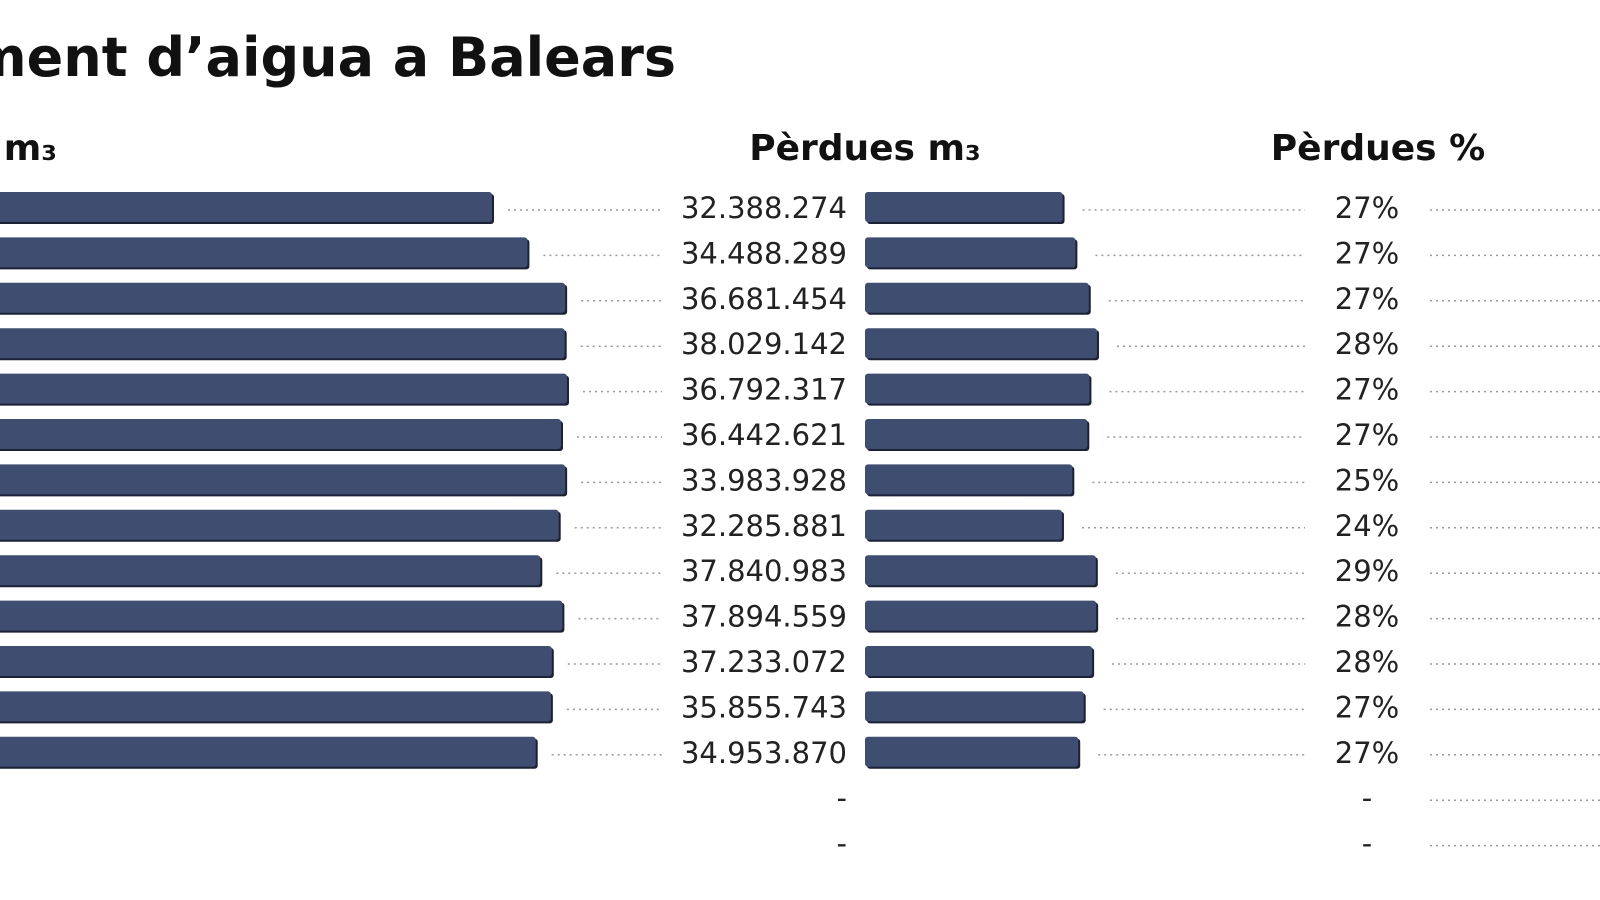 The image size is (1600, 900). What do you see at coordinates (764, 208) in the screenshot?
I see `losses-label: 32.388.274` at bounding box center [764, 208].